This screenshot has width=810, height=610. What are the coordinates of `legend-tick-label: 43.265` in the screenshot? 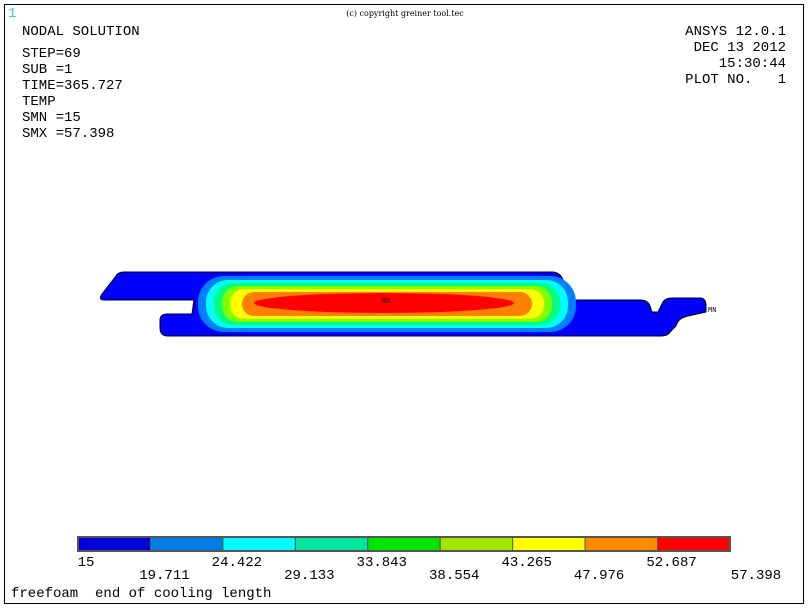 It's located at (526, 563).